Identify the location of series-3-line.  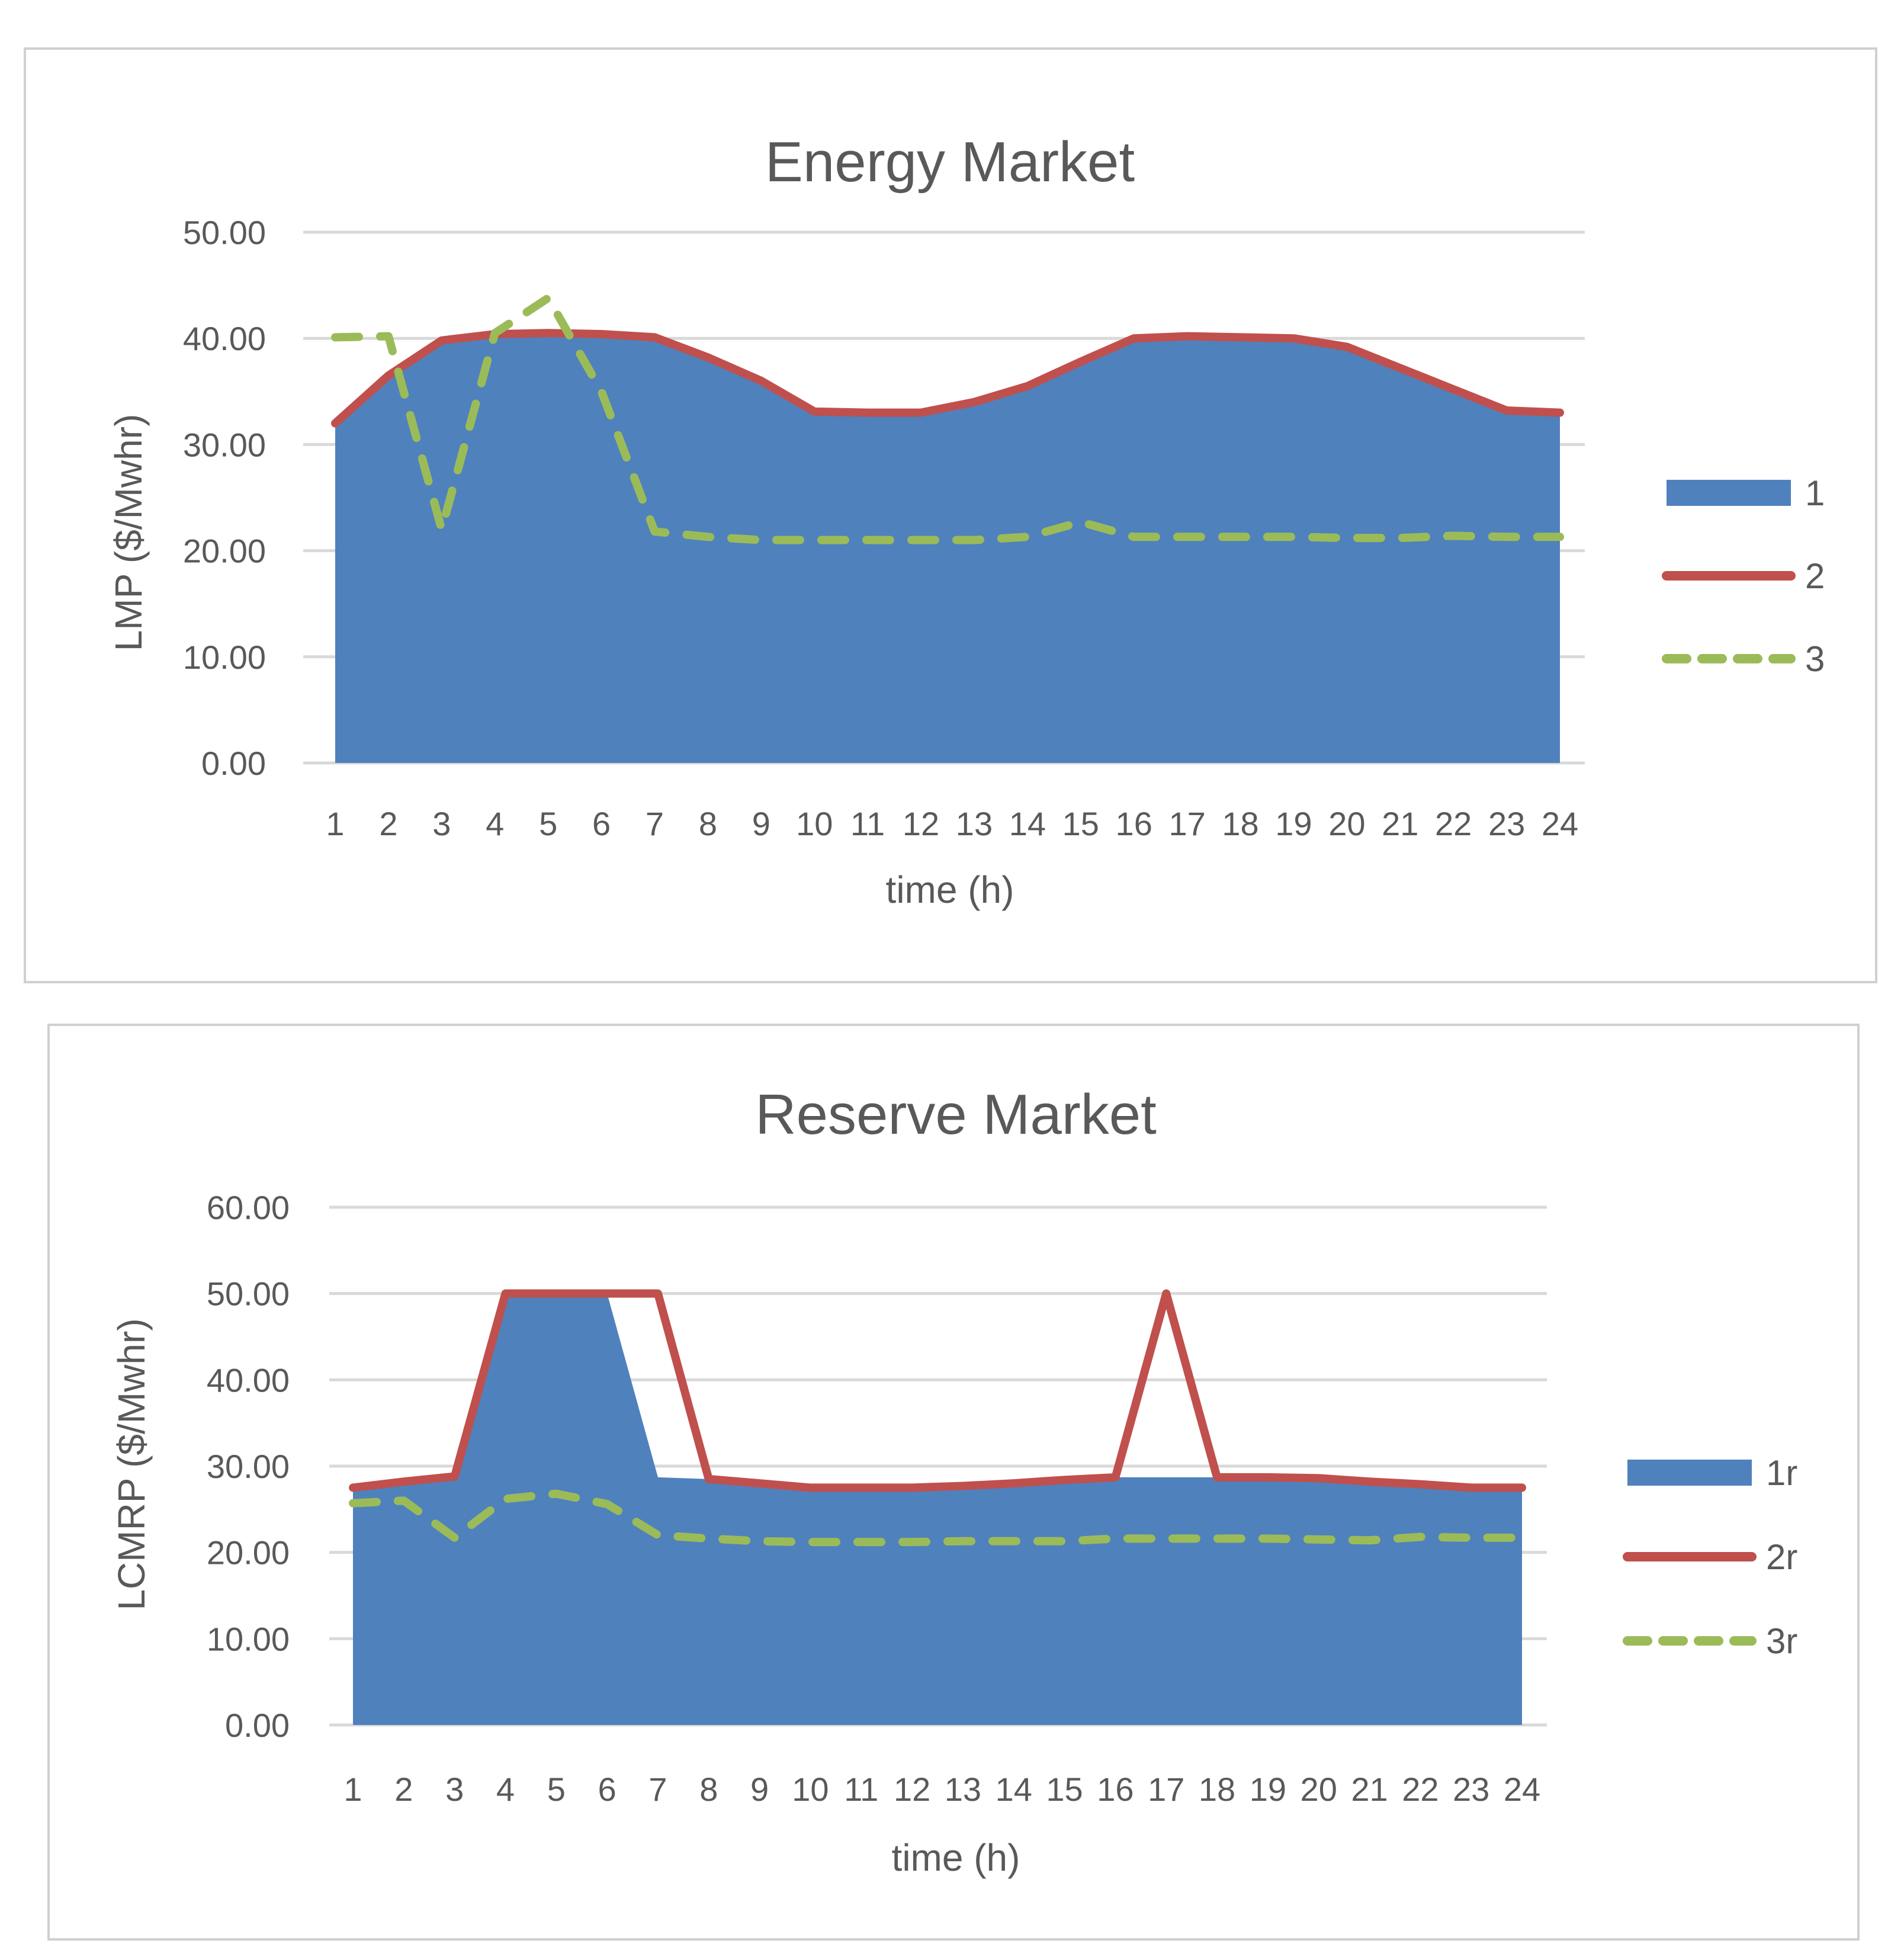
(947, 419).